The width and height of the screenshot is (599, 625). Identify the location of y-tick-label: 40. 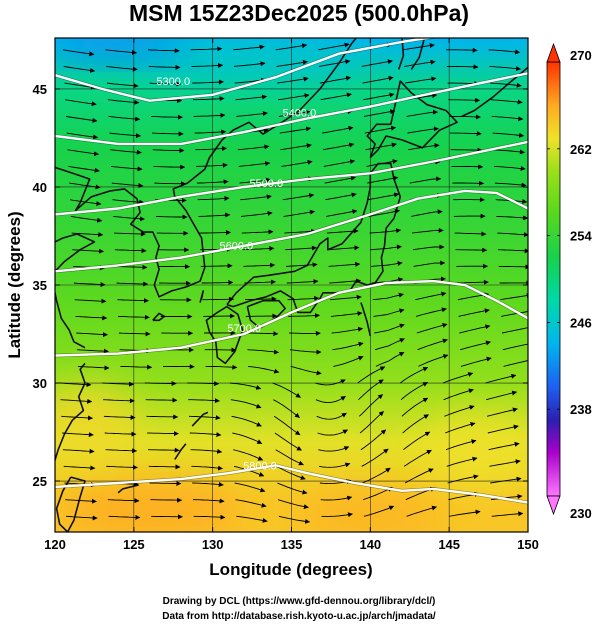
(40, 187).